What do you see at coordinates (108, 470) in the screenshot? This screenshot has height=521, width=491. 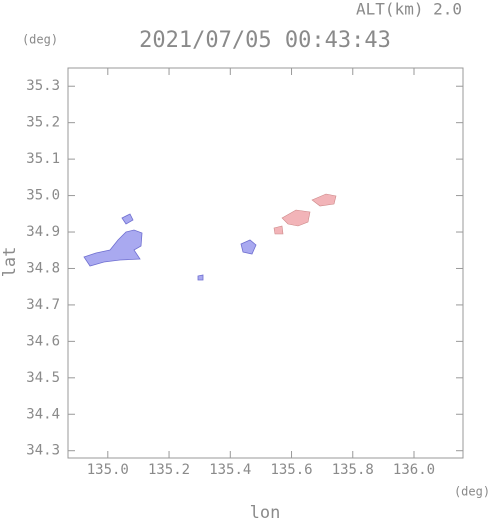 I see `x-tick-label: 135.0` at bounding box center [108, 470].